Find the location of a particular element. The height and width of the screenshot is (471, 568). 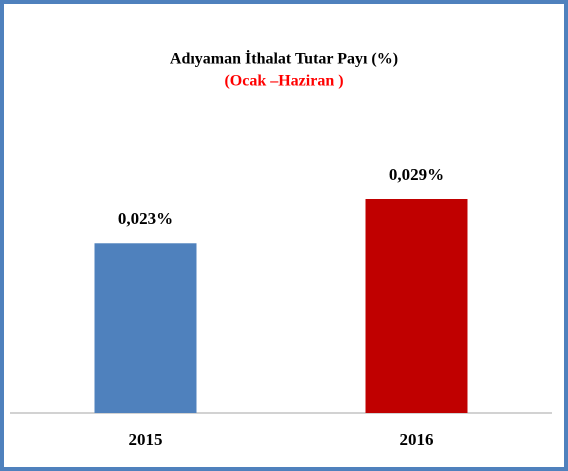

chart-subtitle: (Ocak –Haziran ) is located at coordinates (283, 81).